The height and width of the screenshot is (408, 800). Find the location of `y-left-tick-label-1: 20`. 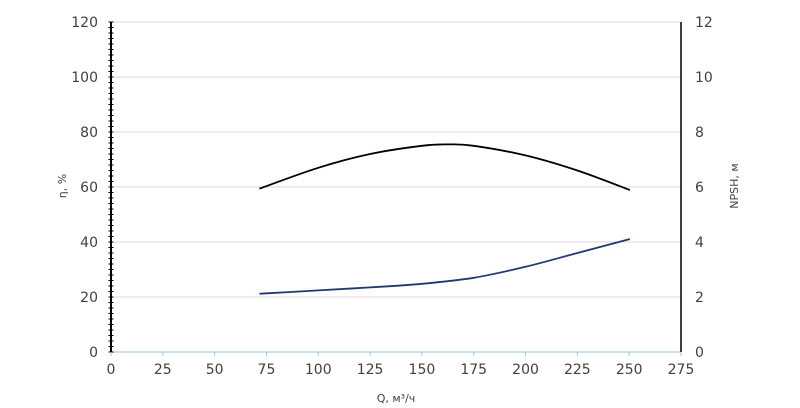

y-left-tick-label-1: 20 is located at coordinates (89, 298).